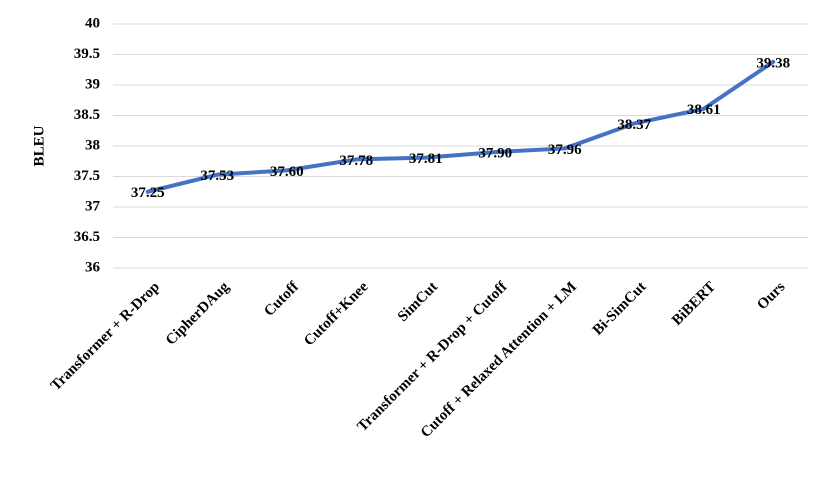 The width and height of the screenshot is (830, 499). What do you see at coordinates (771, 296) in the screenshot?
I see `x-tick-label: Ours` at bounding box center [771, 296].